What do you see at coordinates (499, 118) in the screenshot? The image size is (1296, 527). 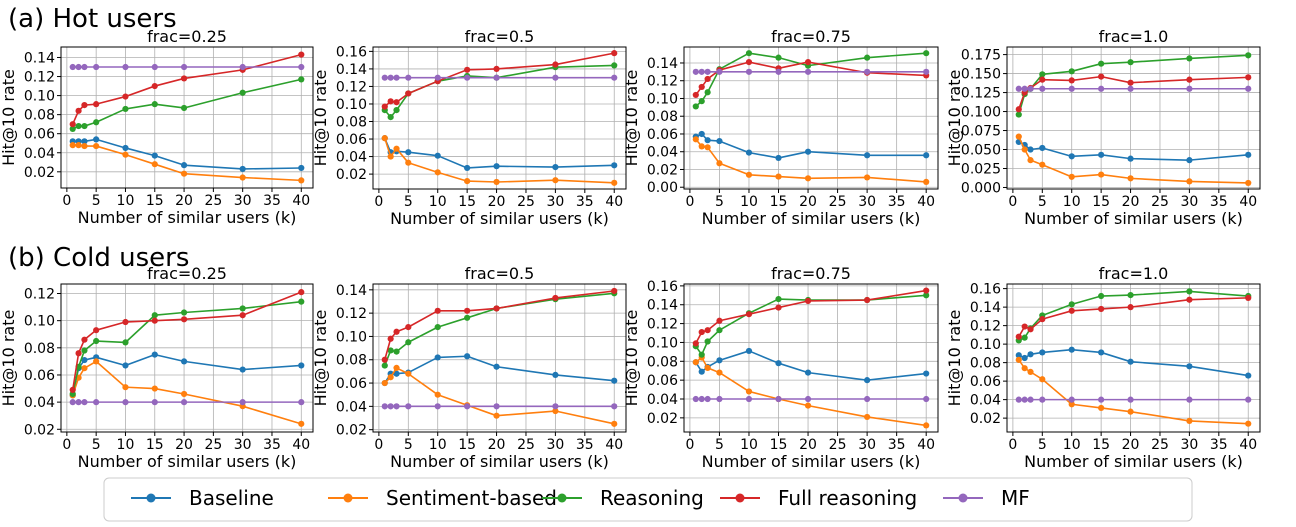 I see `plot-frame` at bounding box center [499, 118].